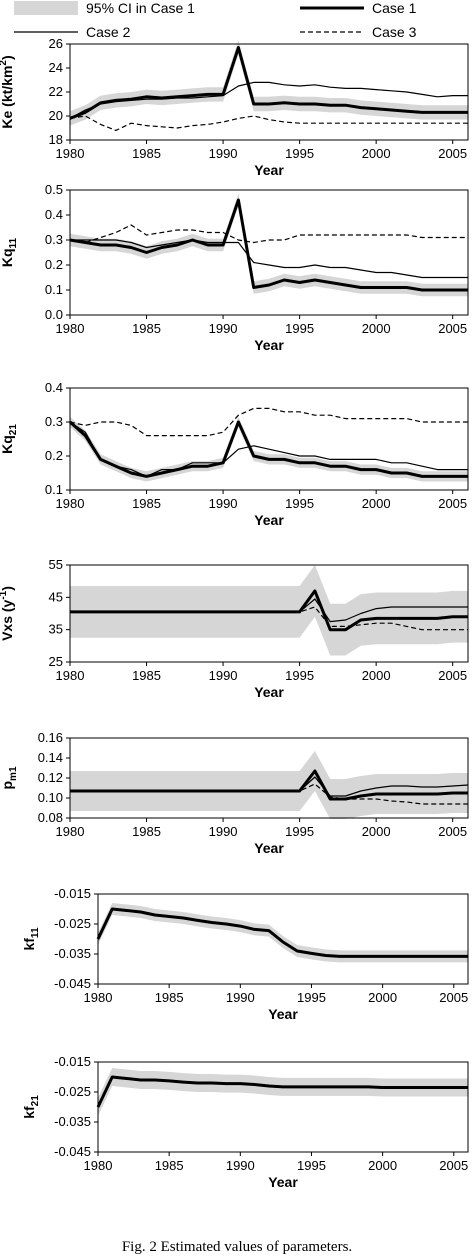 Image resolution: width=474 pixels, height=1256 pixels. I want to click on y-axis-label-sup: -1, so click(4, 594).